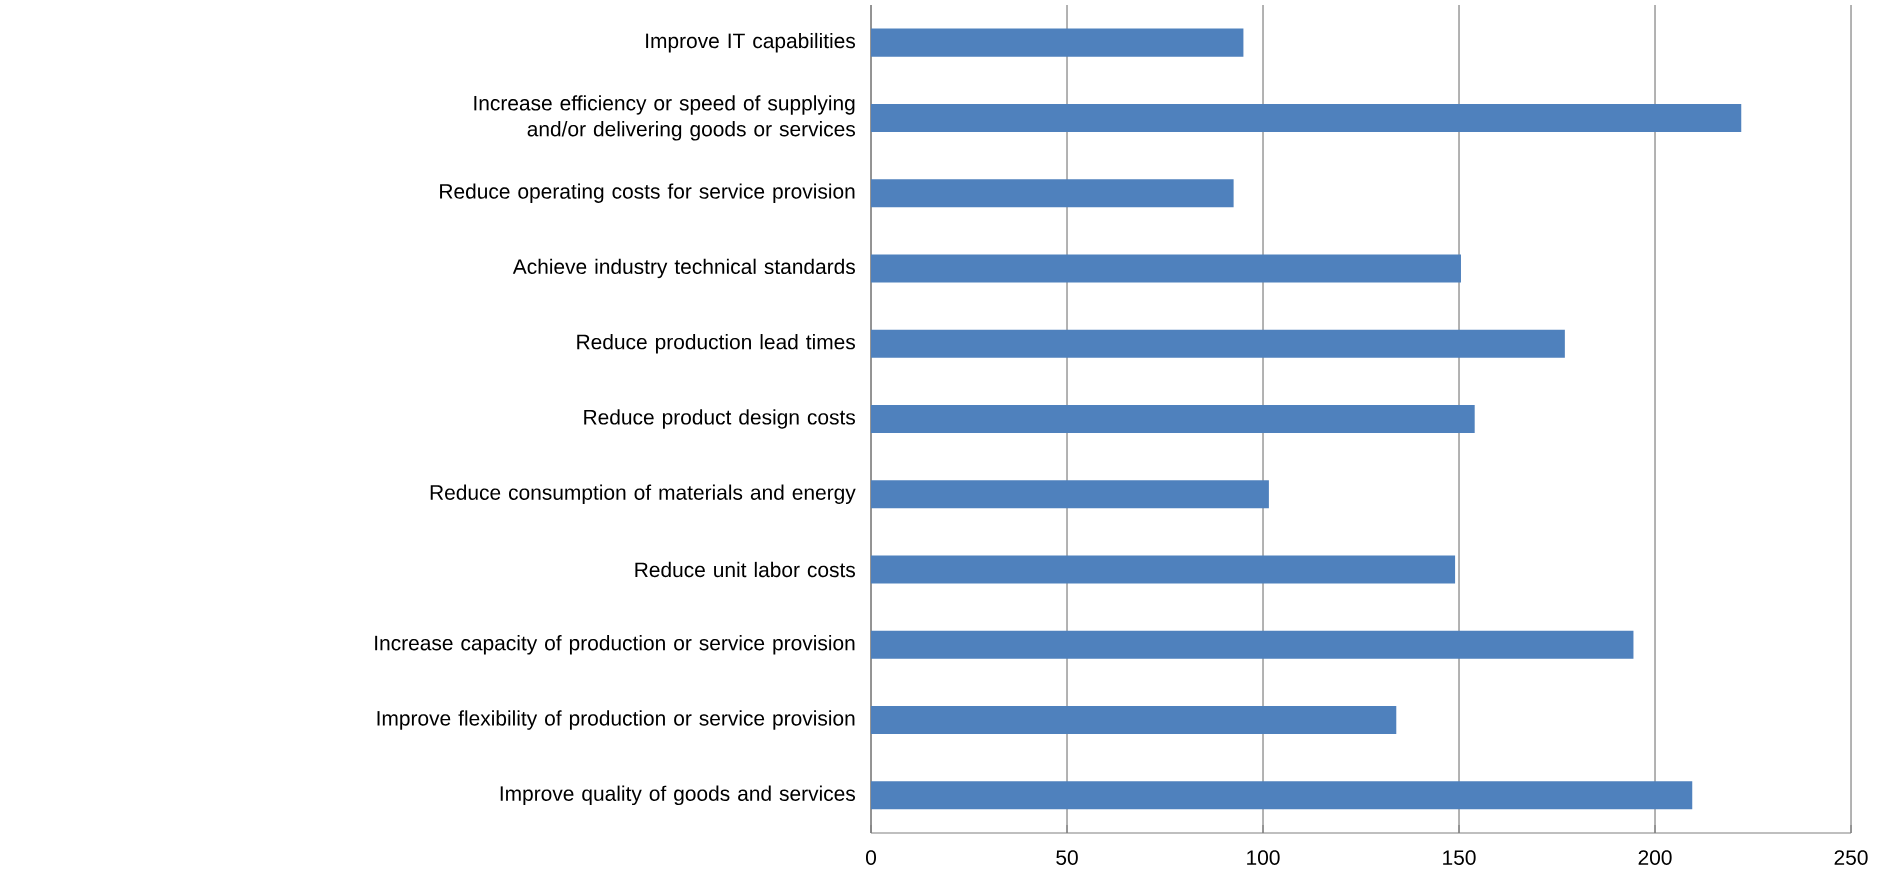 This screenshot has width=1881, height=882. What do you see at coordinates (716, 343) in the screenshot?
I see `y-tick-label: Reduce production lead times` at bounding box center [716, 343].